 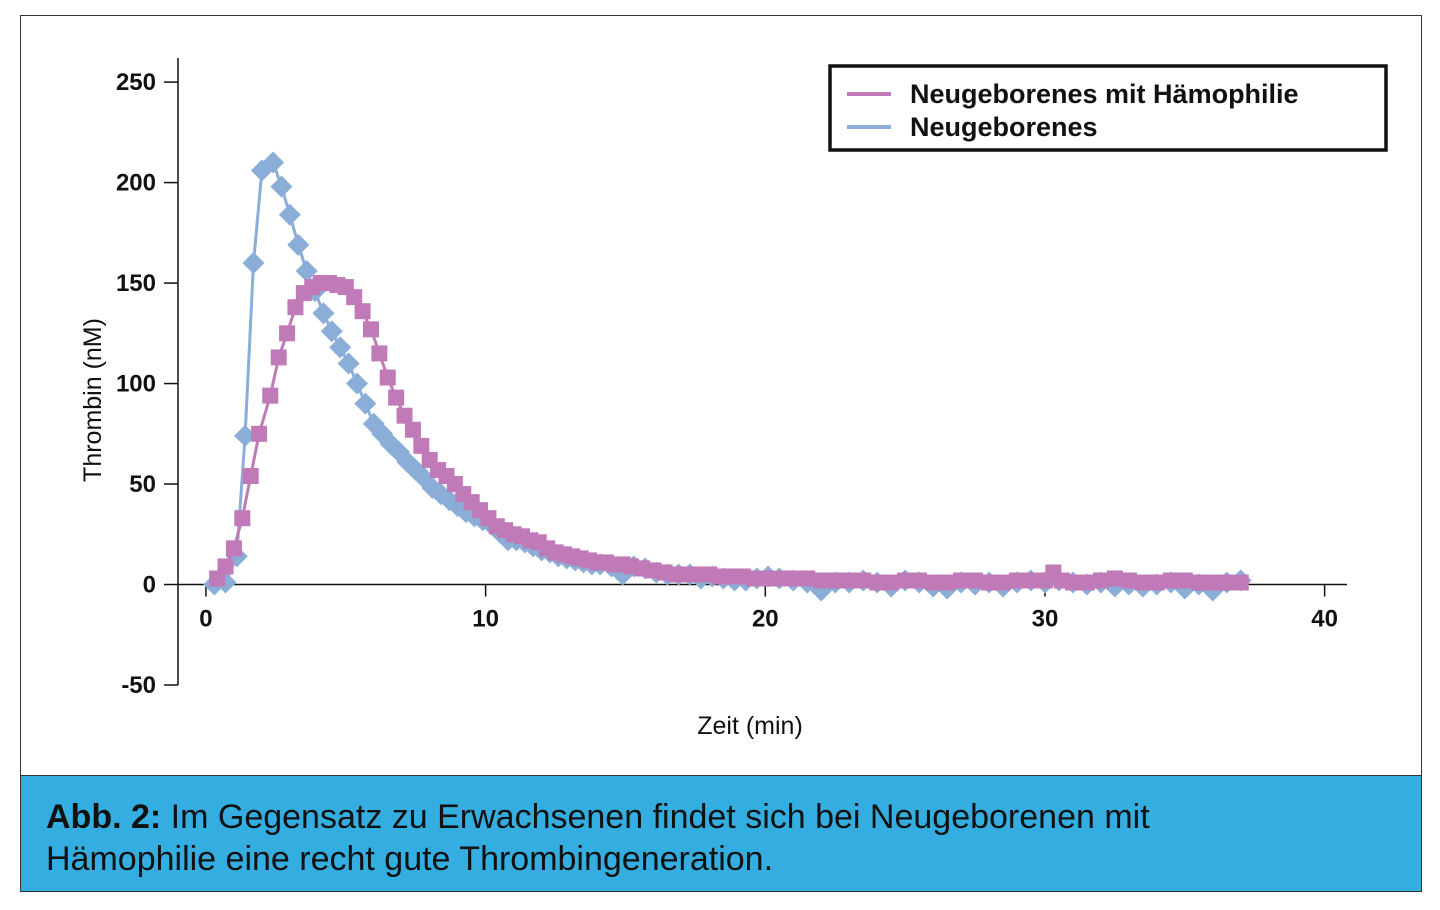 What do you see at coordinates (1324, 619) in the screenshot?
I see `x-tick-label: 40` at bounding box center [1324, 619].